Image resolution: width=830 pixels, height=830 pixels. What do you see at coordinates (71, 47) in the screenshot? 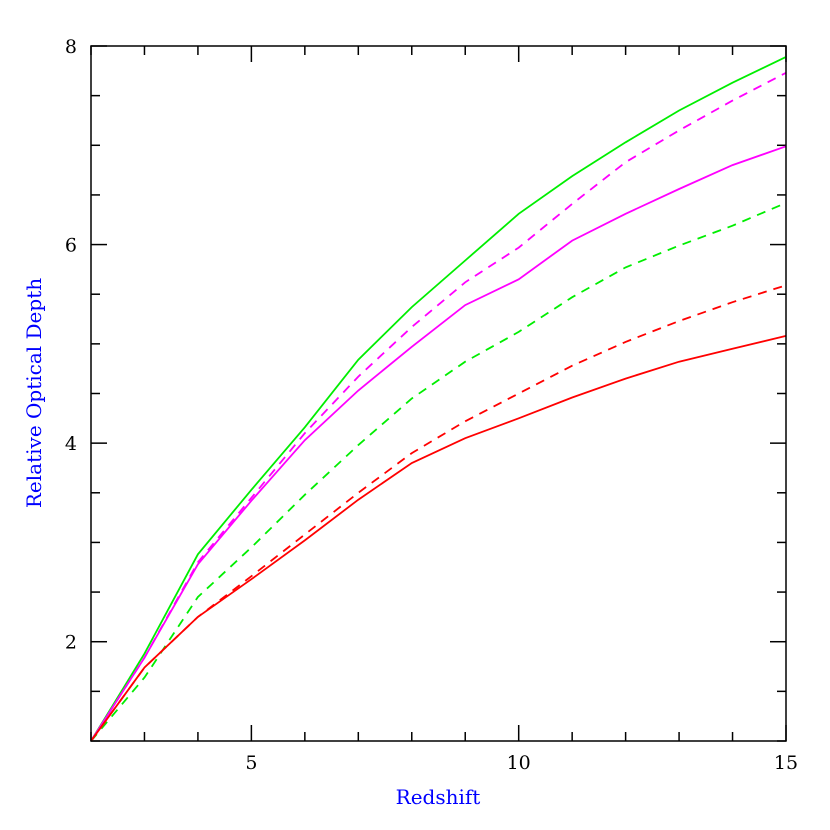
I see `y-tick-label: 8` at bounding box center [71, 47].